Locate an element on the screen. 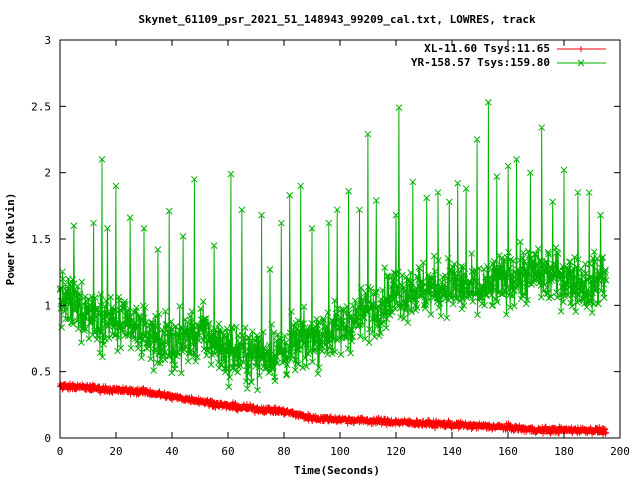 This screenshot has width=640, height=480. x-tick-label: 40 is located at coordinates (171, 451).